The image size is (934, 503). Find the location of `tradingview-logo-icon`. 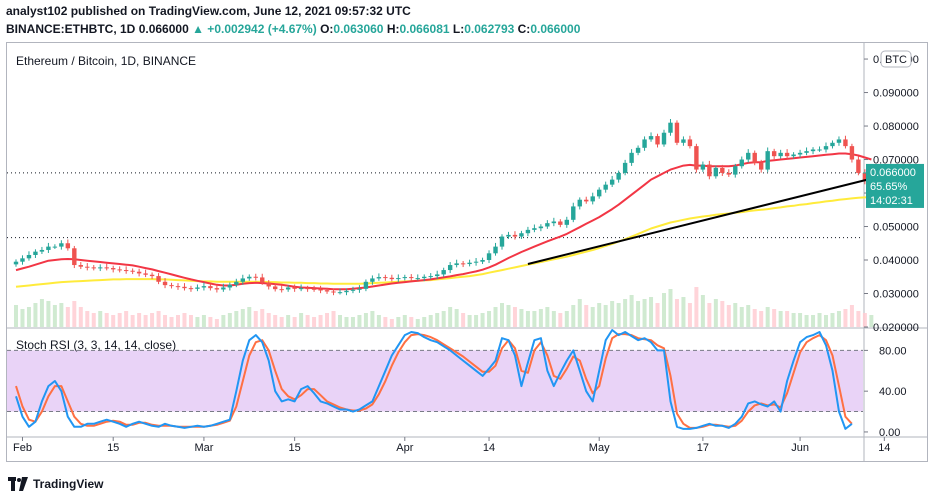

tradingview-logo-icon is located at coordinates (18, 484).